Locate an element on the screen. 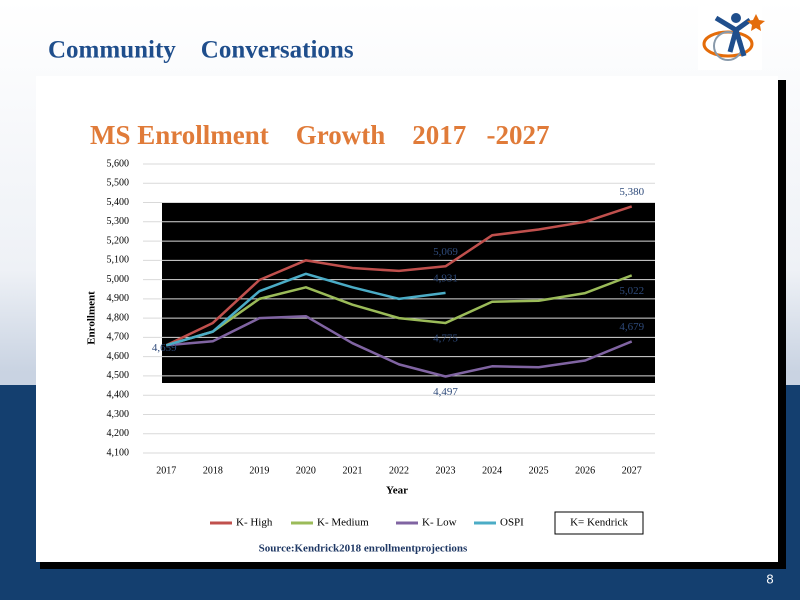  x-tick-label: 2019 is located at coordinates (259, 470).